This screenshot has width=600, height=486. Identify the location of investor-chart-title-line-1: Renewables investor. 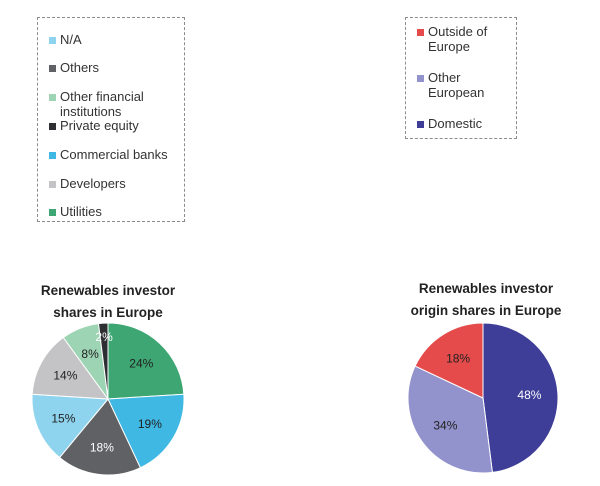
(108, 290).